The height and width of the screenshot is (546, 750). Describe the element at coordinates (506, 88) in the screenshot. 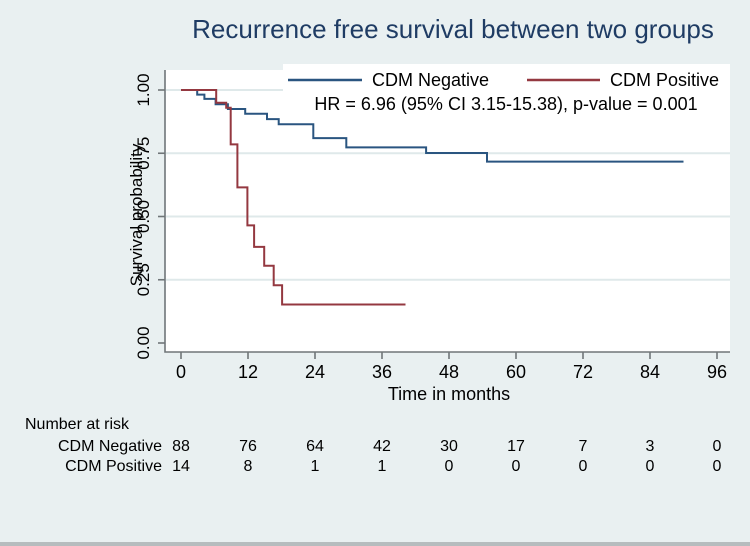

I see `legend-box` at that location.